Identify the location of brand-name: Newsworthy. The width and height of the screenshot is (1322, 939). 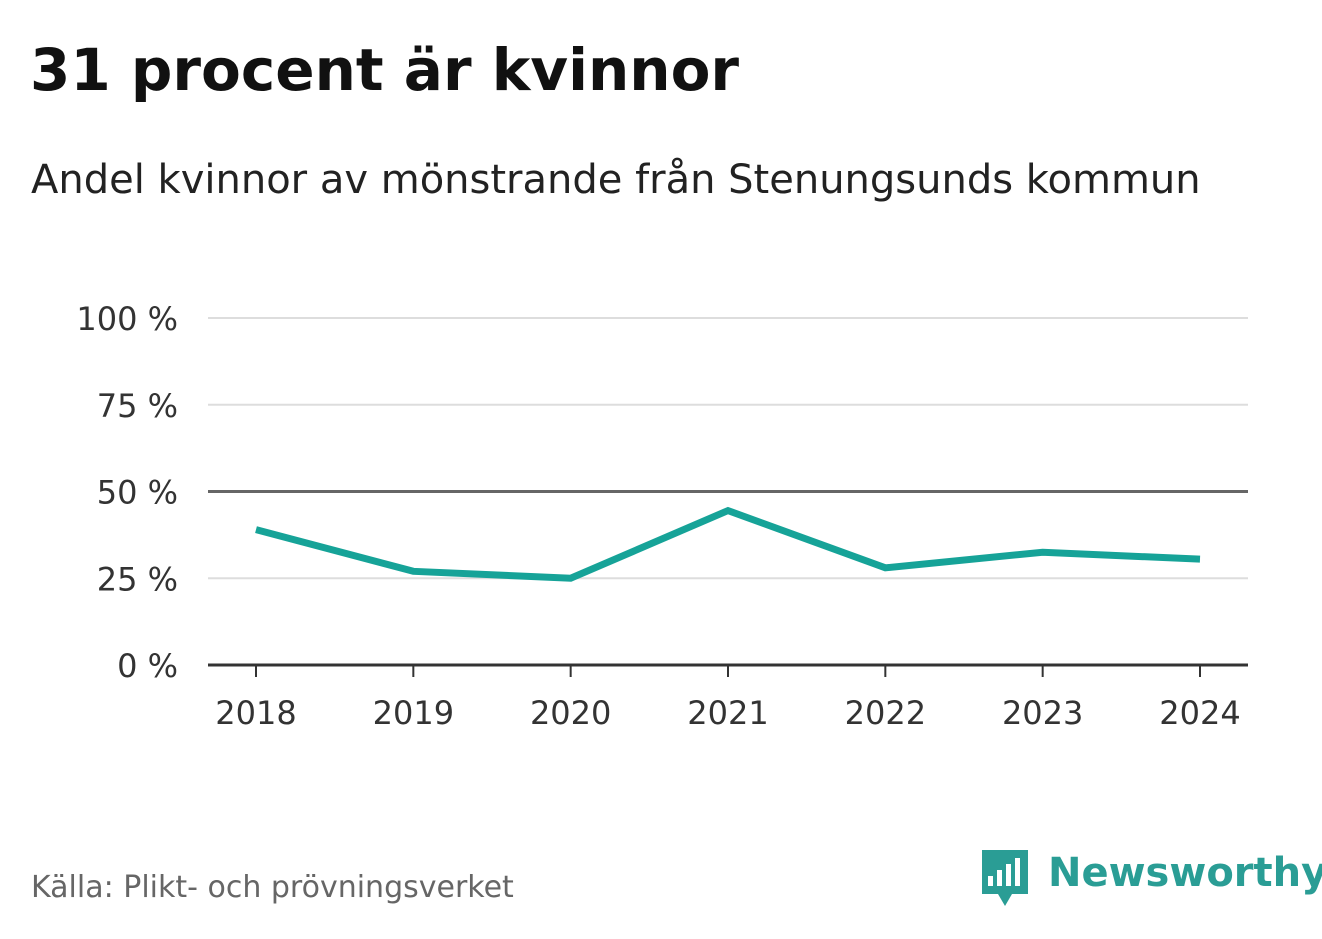
(1185, 873).